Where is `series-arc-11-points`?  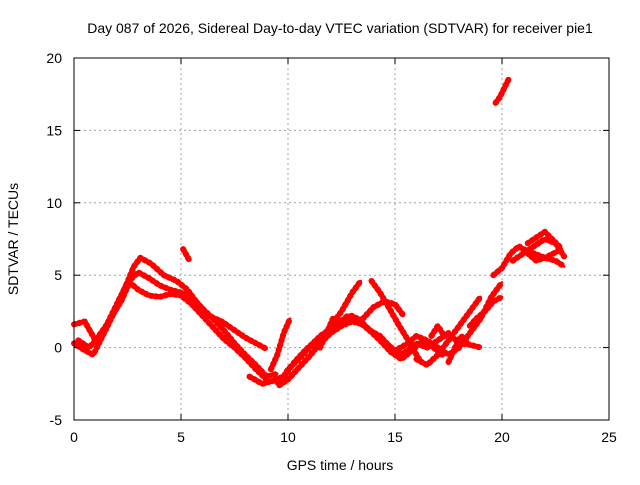
series-arc-11-points is located at coordinates (345, 303).